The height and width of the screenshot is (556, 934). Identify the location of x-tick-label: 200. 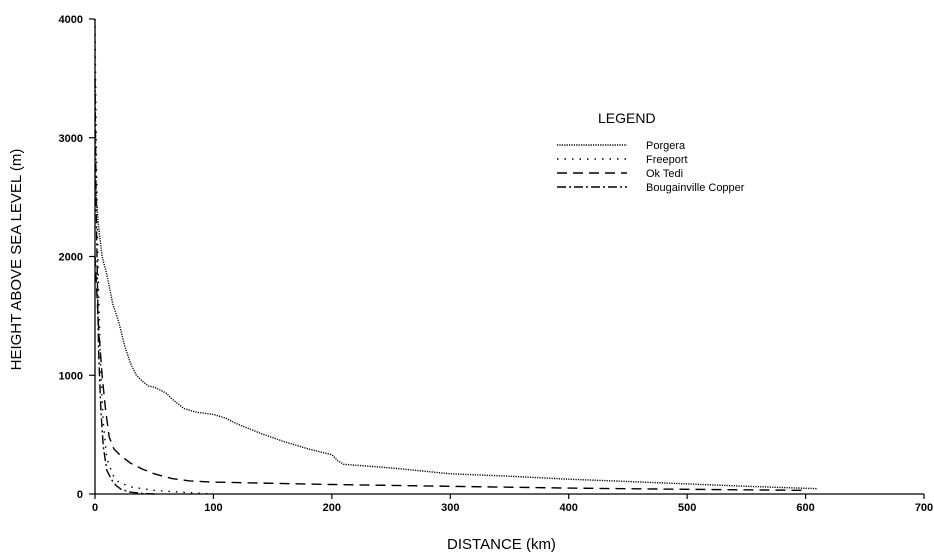
(332, 508).